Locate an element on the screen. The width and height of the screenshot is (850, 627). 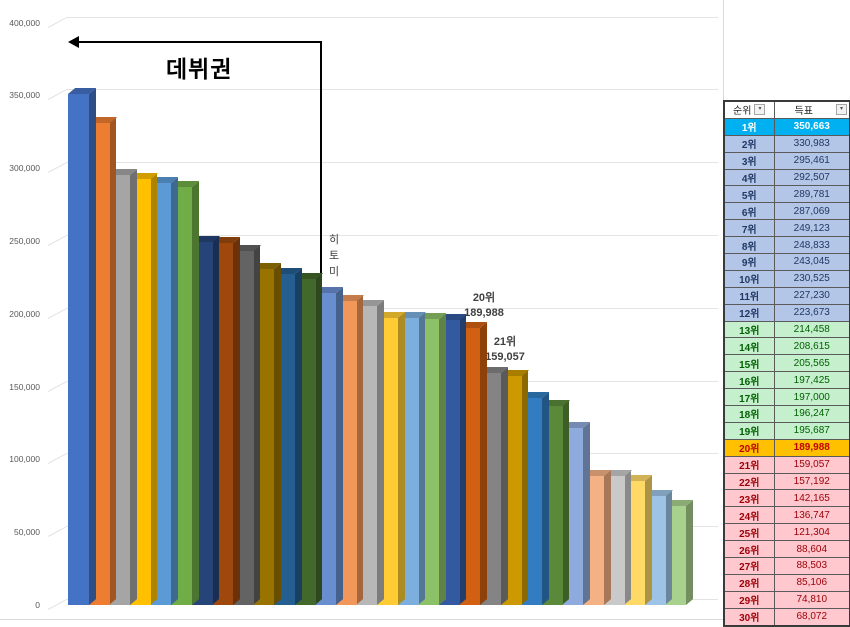
votes-cell: 214,458 is located at coordinates (811, 329).